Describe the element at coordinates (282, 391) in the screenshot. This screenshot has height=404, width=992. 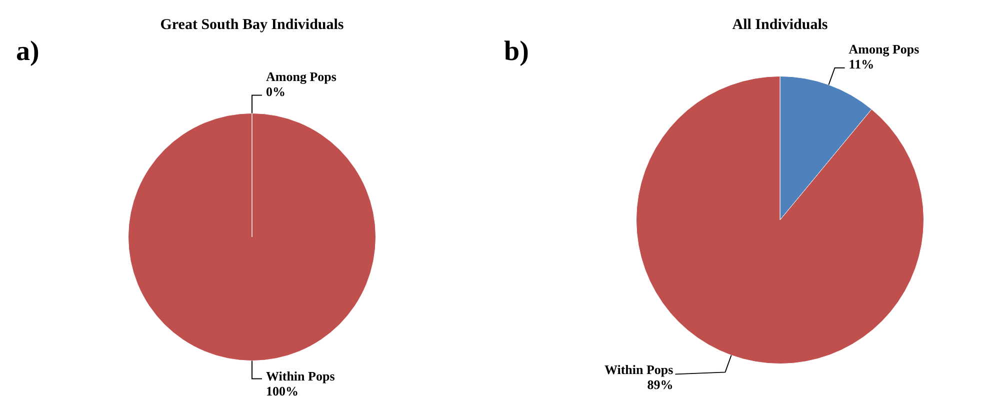
I see `data-label: 100%` at that location.